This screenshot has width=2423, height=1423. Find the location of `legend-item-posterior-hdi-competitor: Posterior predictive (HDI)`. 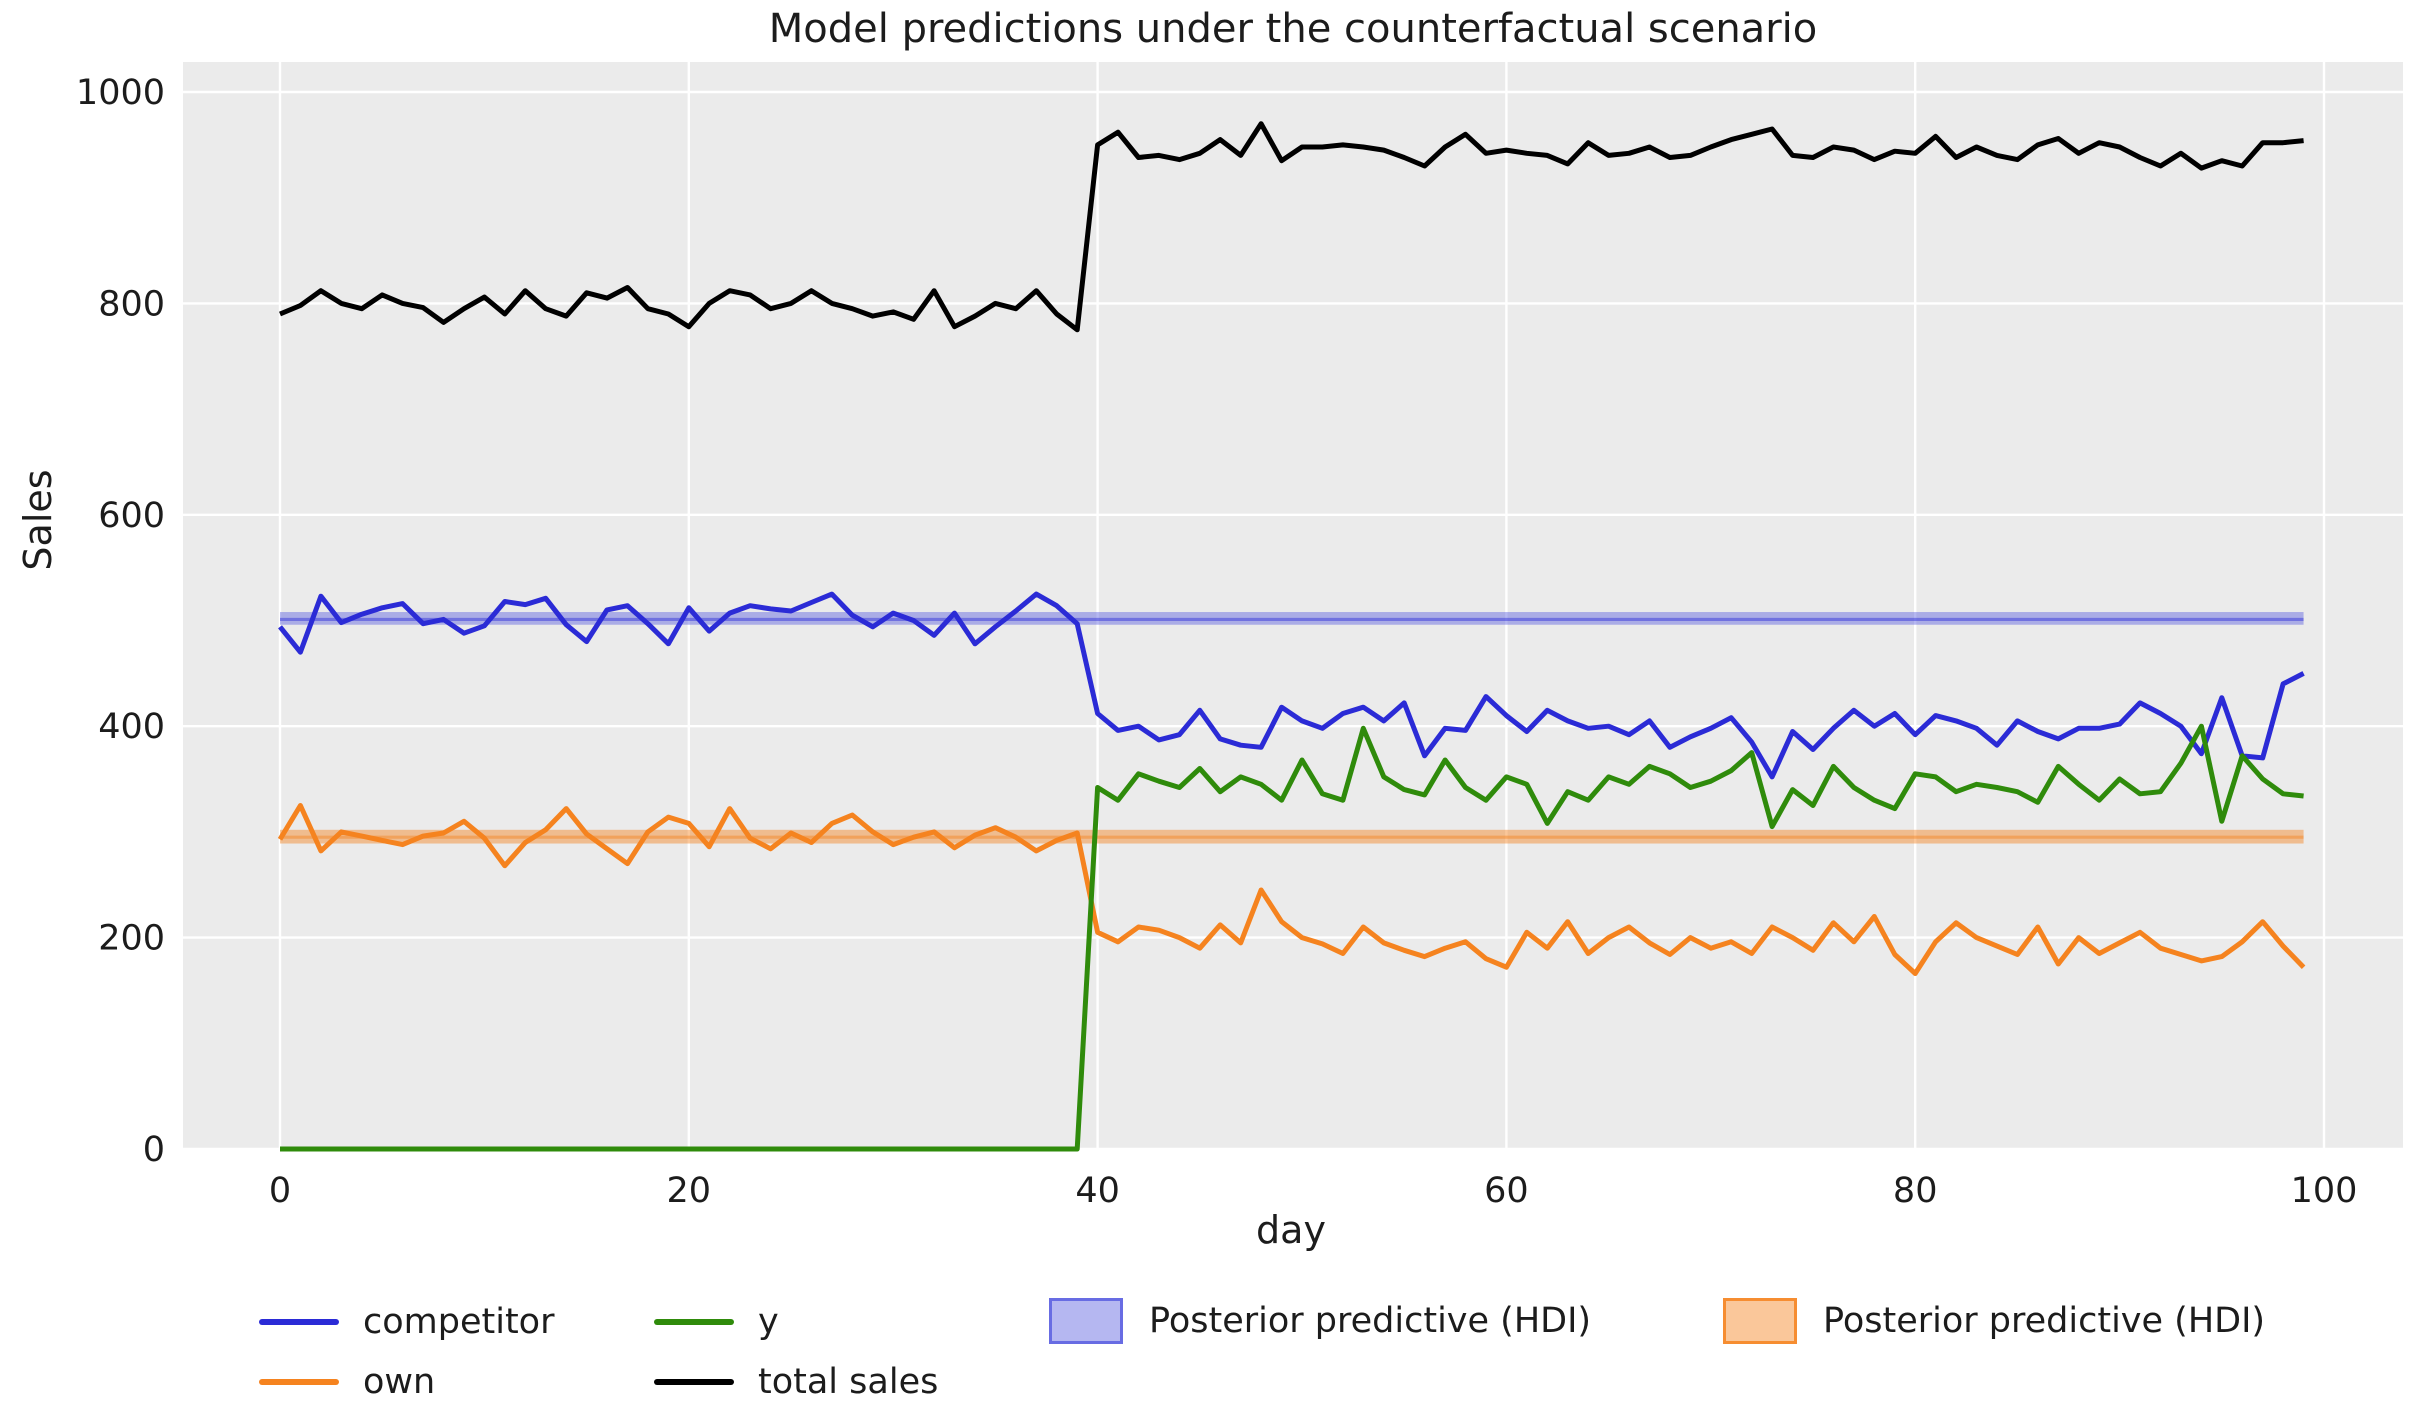

legend-item-posterior-hdi-competitor: Posterior predictive (HDI) is located at coordinates (1320, 1321).